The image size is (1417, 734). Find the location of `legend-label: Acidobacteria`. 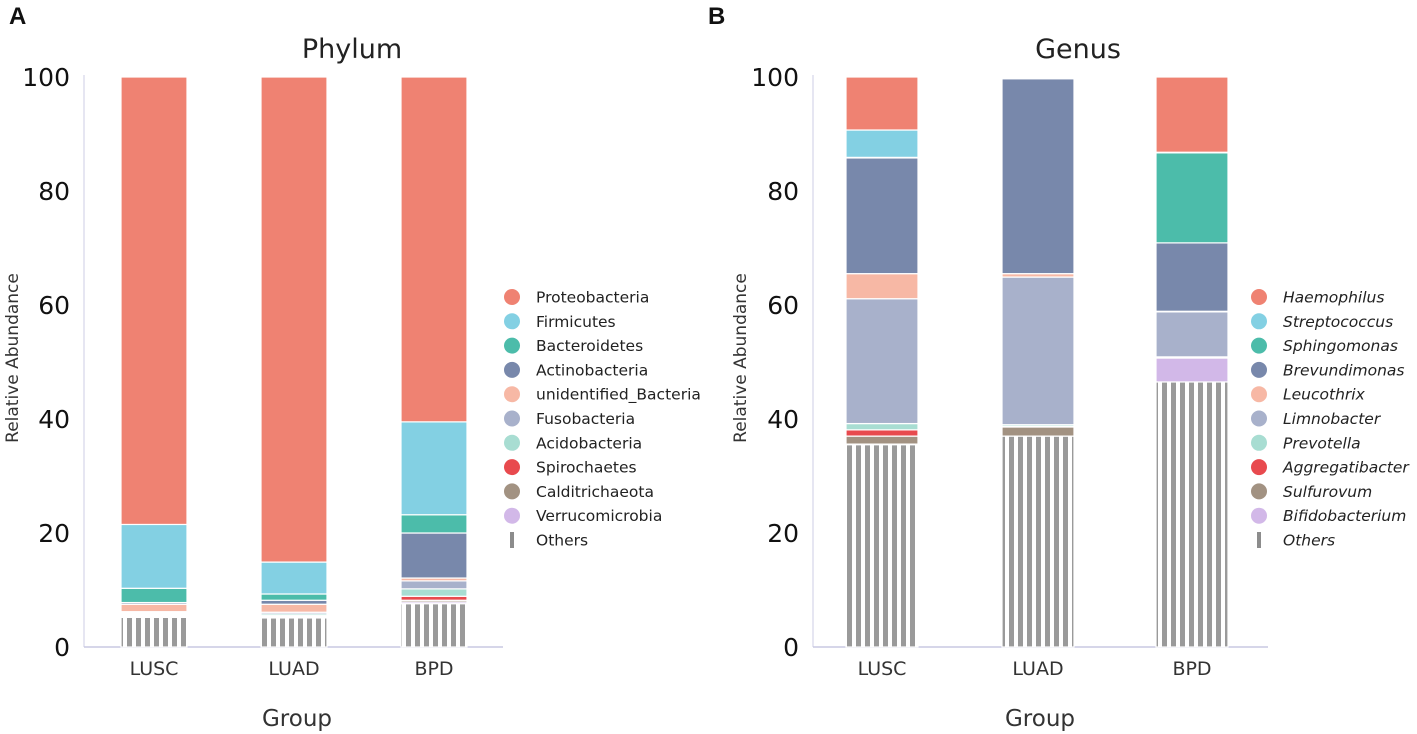

legend-label: Acidobacteria is located at coordinates (589, 443).